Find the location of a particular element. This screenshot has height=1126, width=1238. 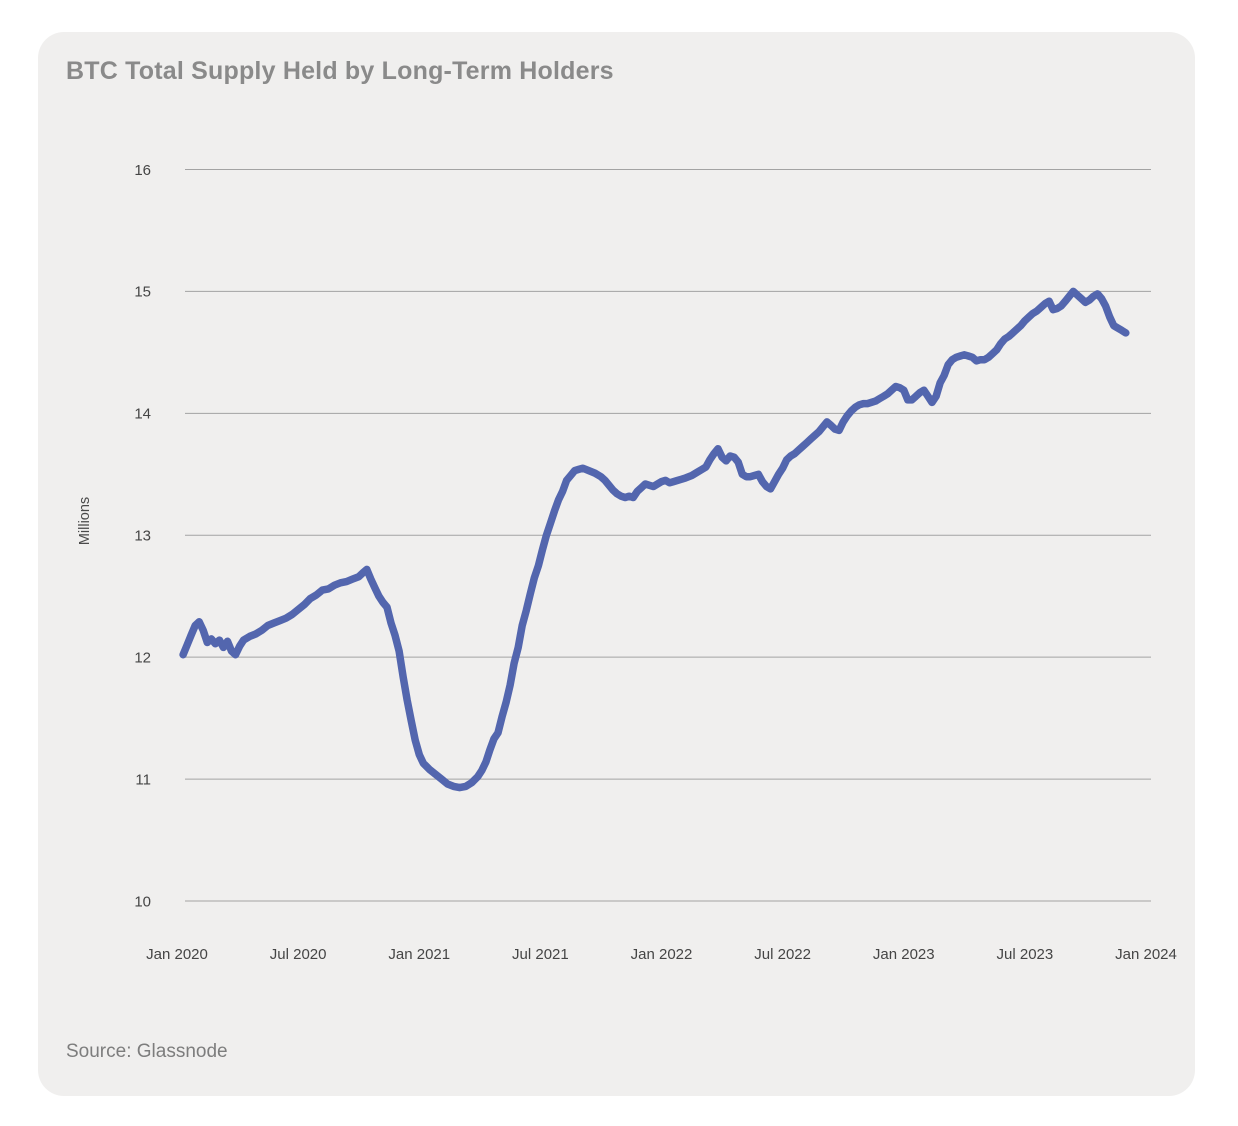

x-tick-label: Jul 2021 is located at coordinates (540, 954).